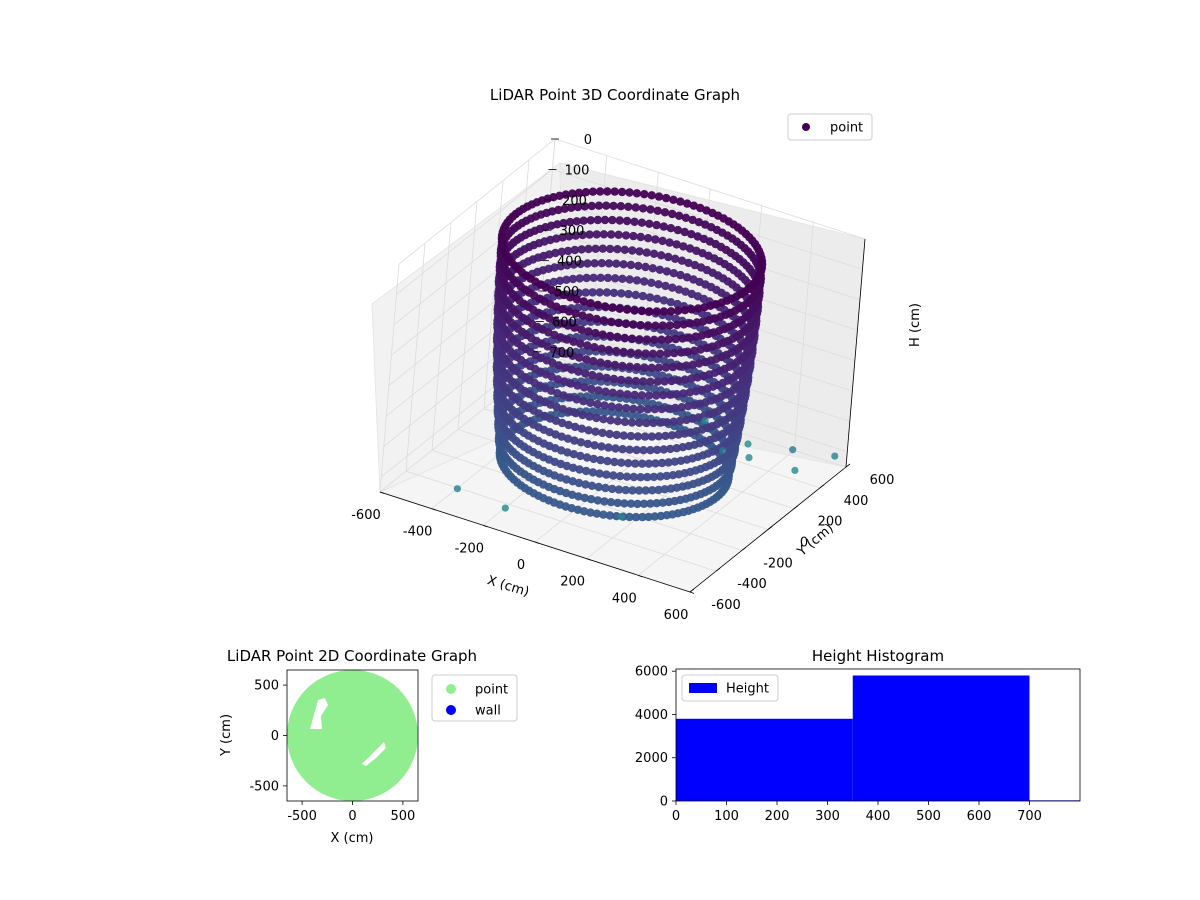  Describe the element at coordinates (676, 615) in the screenshot. I see `x-tick-label-3d: 600` at that location.